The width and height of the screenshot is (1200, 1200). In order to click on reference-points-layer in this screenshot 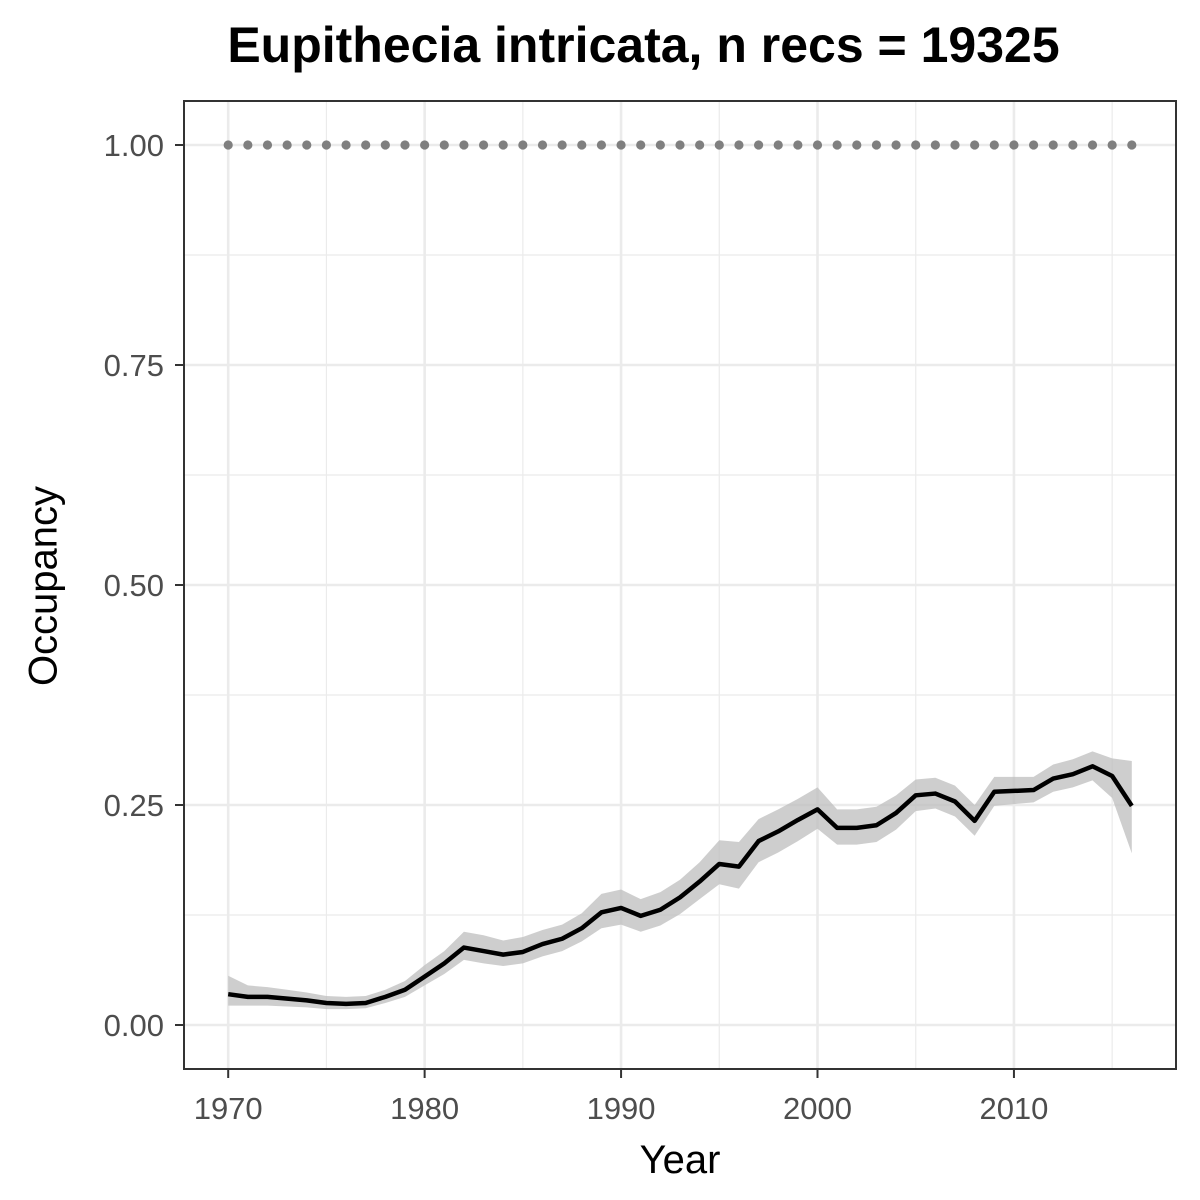, I will do `click(680, 145)`.